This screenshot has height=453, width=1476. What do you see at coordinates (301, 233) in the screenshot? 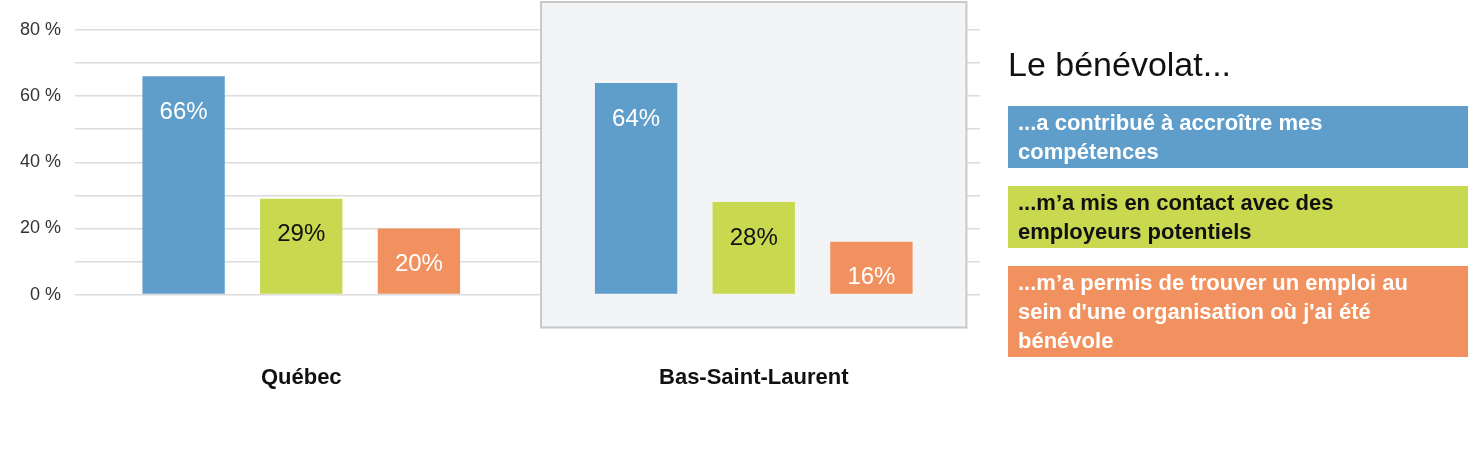
I see `data-label: 29%` at bounding box center [301, 233].